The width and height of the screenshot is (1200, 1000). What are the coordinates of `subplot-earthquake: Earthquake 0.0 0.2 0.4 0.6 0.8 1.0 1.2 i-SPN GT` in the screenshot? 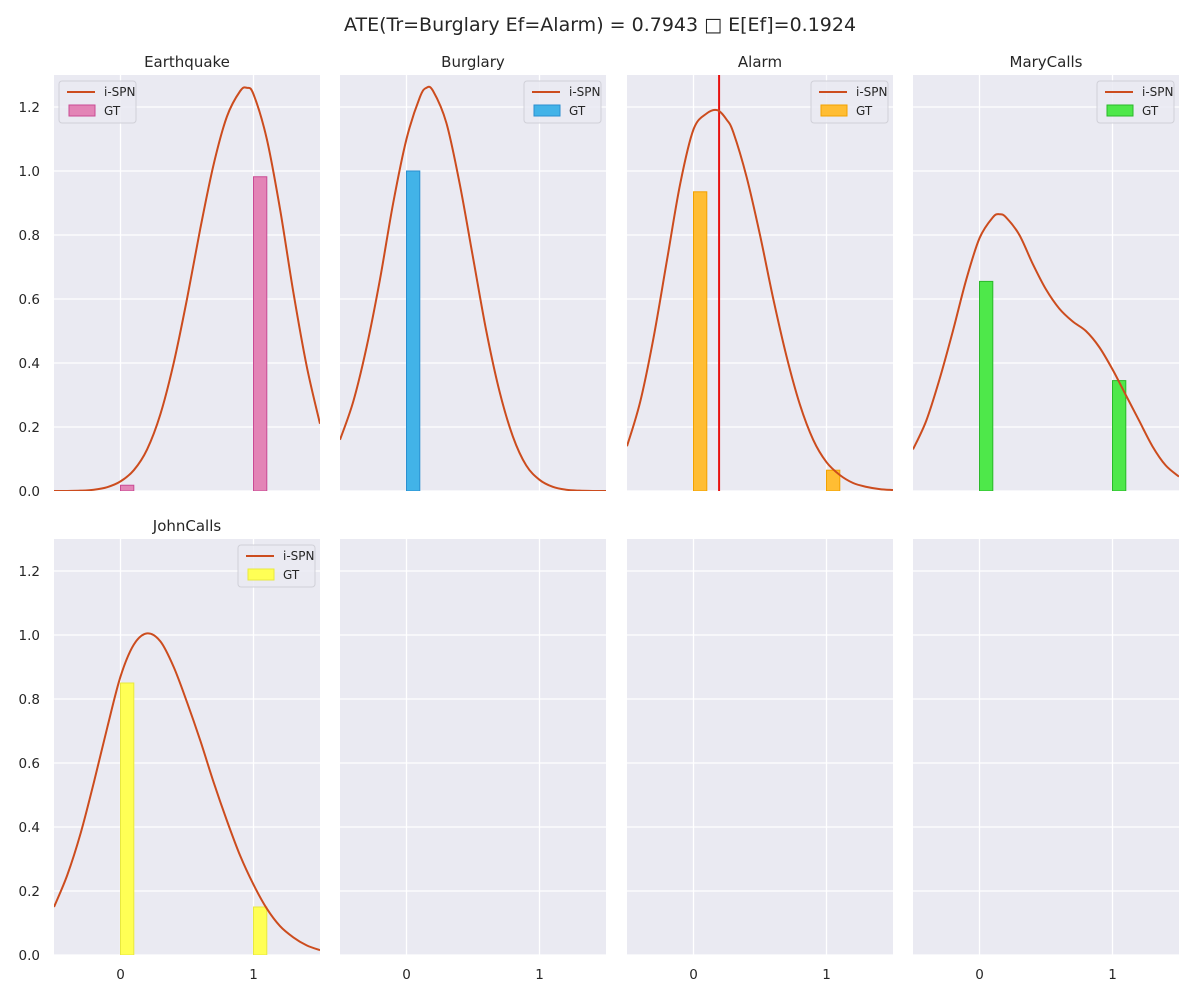 It's located at (169, 276).